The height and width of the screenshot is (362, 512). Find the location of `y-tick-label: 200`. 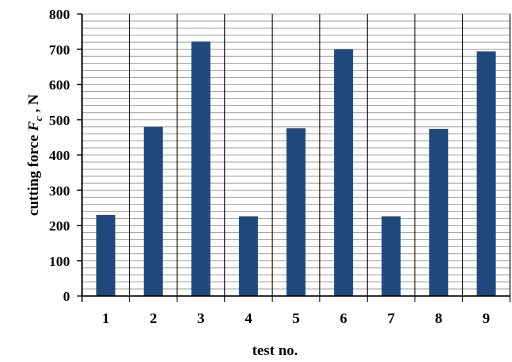

y-tick-label: 200 is located at coordinates (59, 227).